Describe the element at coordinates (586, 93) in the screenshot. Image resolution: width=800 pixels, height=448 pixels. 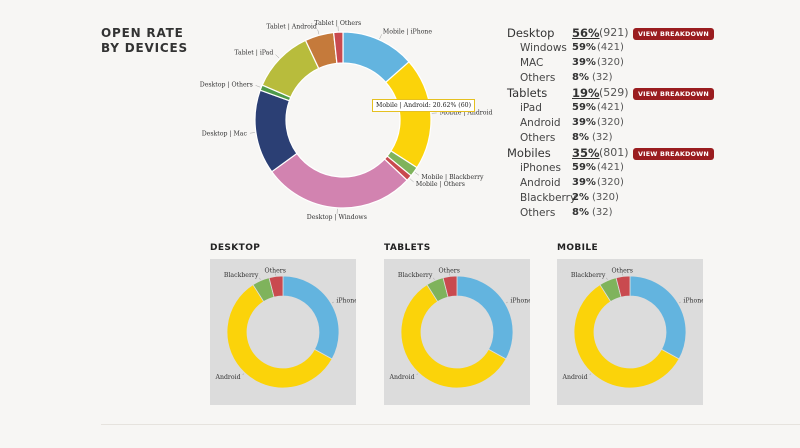
I see `group-percent: 19%` at that location.